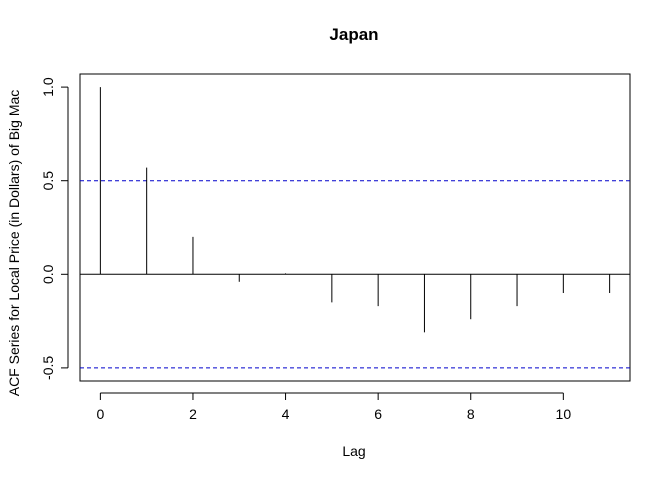 The height and width of the screenshot is (485, 672). Describe the element at coordinates (48, 181) in the screenshot. I see `y-tick-label: 0.5` at that location.